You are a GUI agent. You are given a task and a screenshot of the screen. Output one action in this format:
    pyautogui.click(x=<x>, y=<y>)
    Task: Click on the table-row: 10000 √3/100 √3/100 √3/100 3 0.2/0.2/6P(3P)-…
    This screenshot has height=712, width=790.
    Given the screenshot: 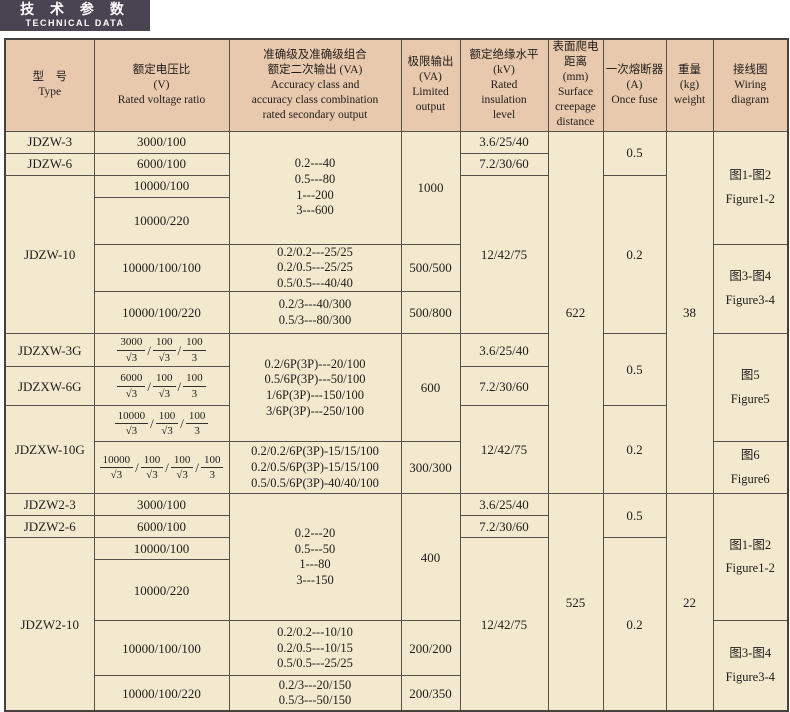 What is the action you would take?
    pyautogui.click(x=397, y=468)
    